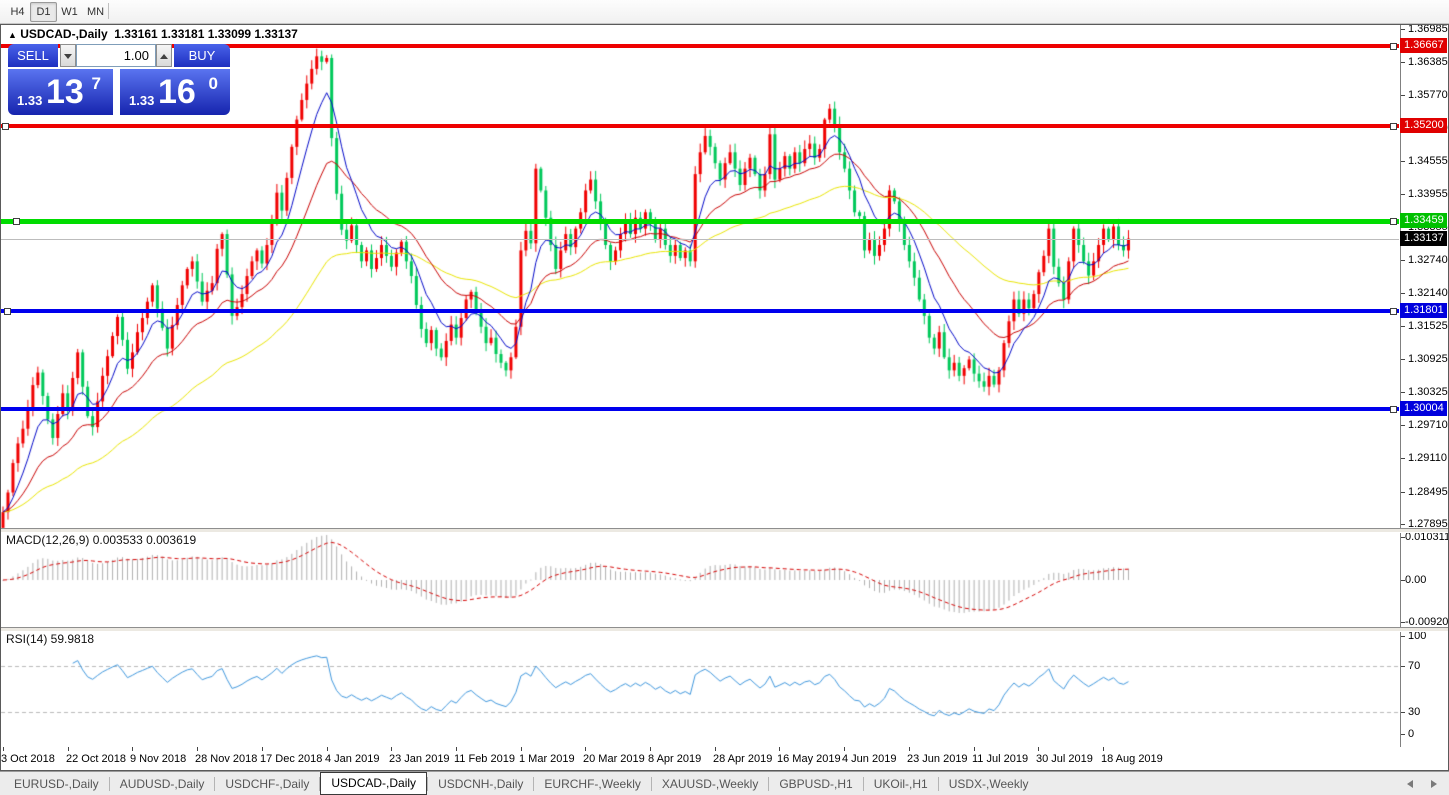  What do you see at coordinates (202, 55) in the screenshot?
I see `buy-button: BUY` at bounding box center [202, 55].